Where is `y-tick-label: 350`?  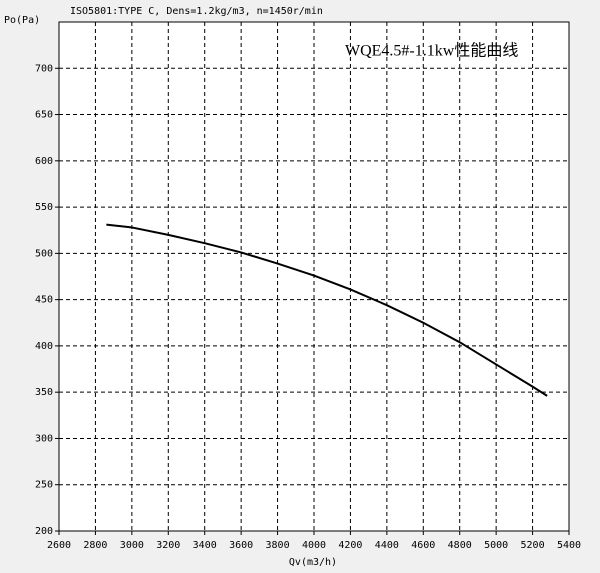 y-tick-label: 350 is located at coordinates (44, 392).